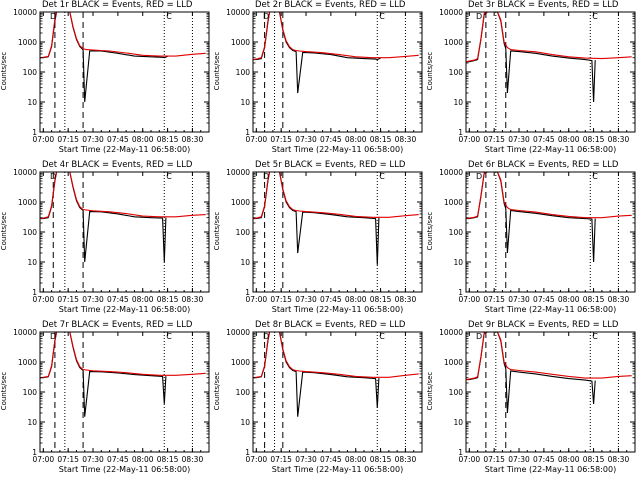 The height and width of the screenshot is (480, 640). Describe the element at coordinates (330, 325) in the screenshot. I see `panel-title: Det 8r BLACK = Events, RED = LLD` at that location.